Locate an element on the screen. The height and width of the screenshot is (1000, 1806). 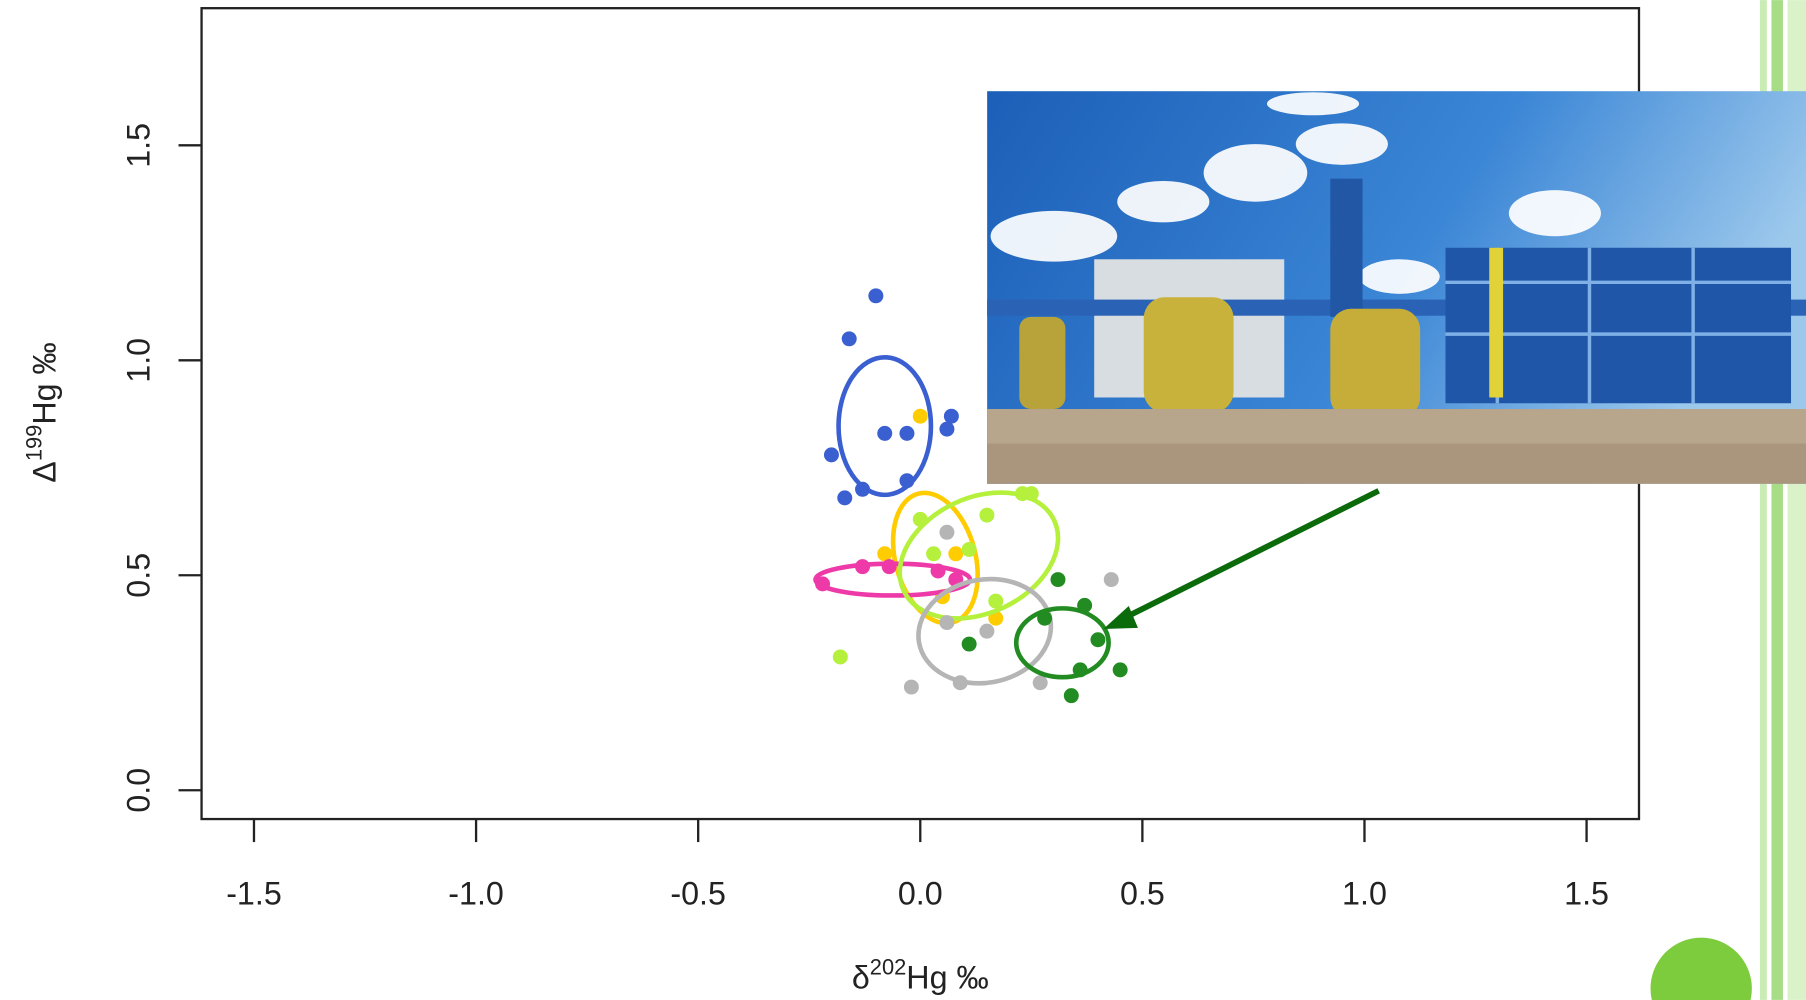
x-axis-label: δ202Hg ‰ is located at coordinates (920, 975).